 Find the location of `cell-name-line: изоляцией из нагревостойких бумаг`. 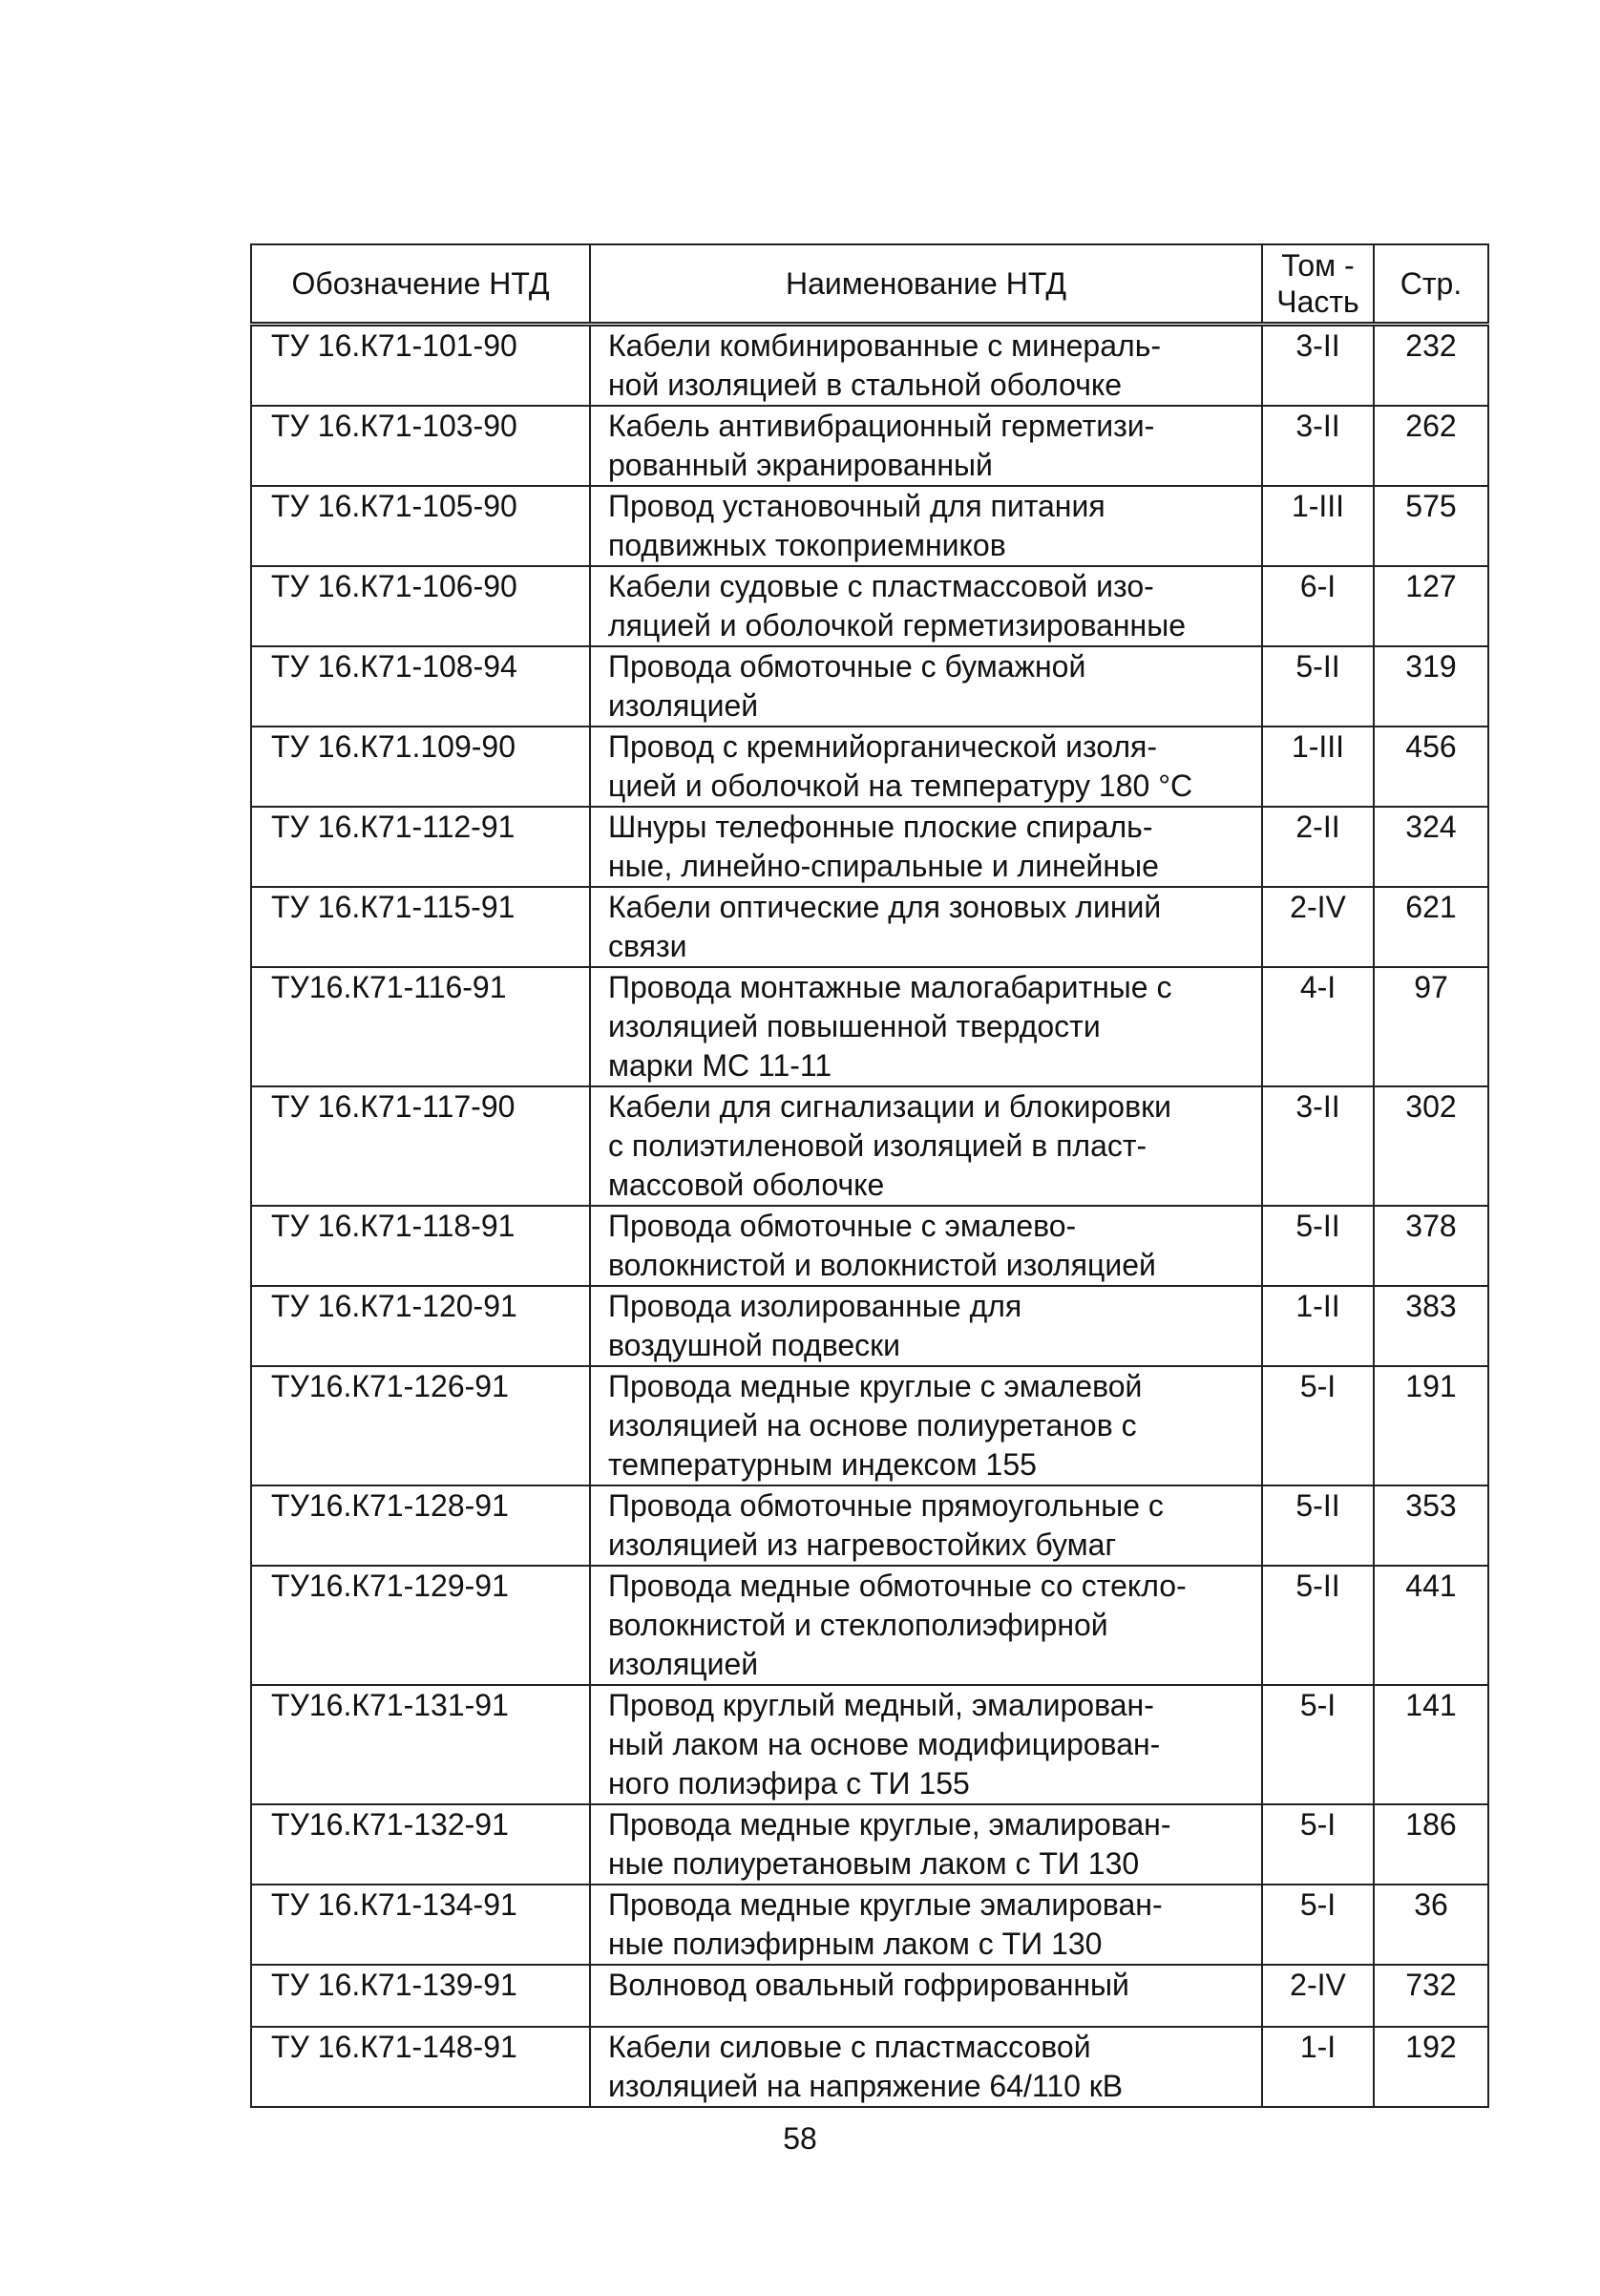

cell-name-line: изоляцией из нагревостойких бумаг is located at coordinates (863, 1544).